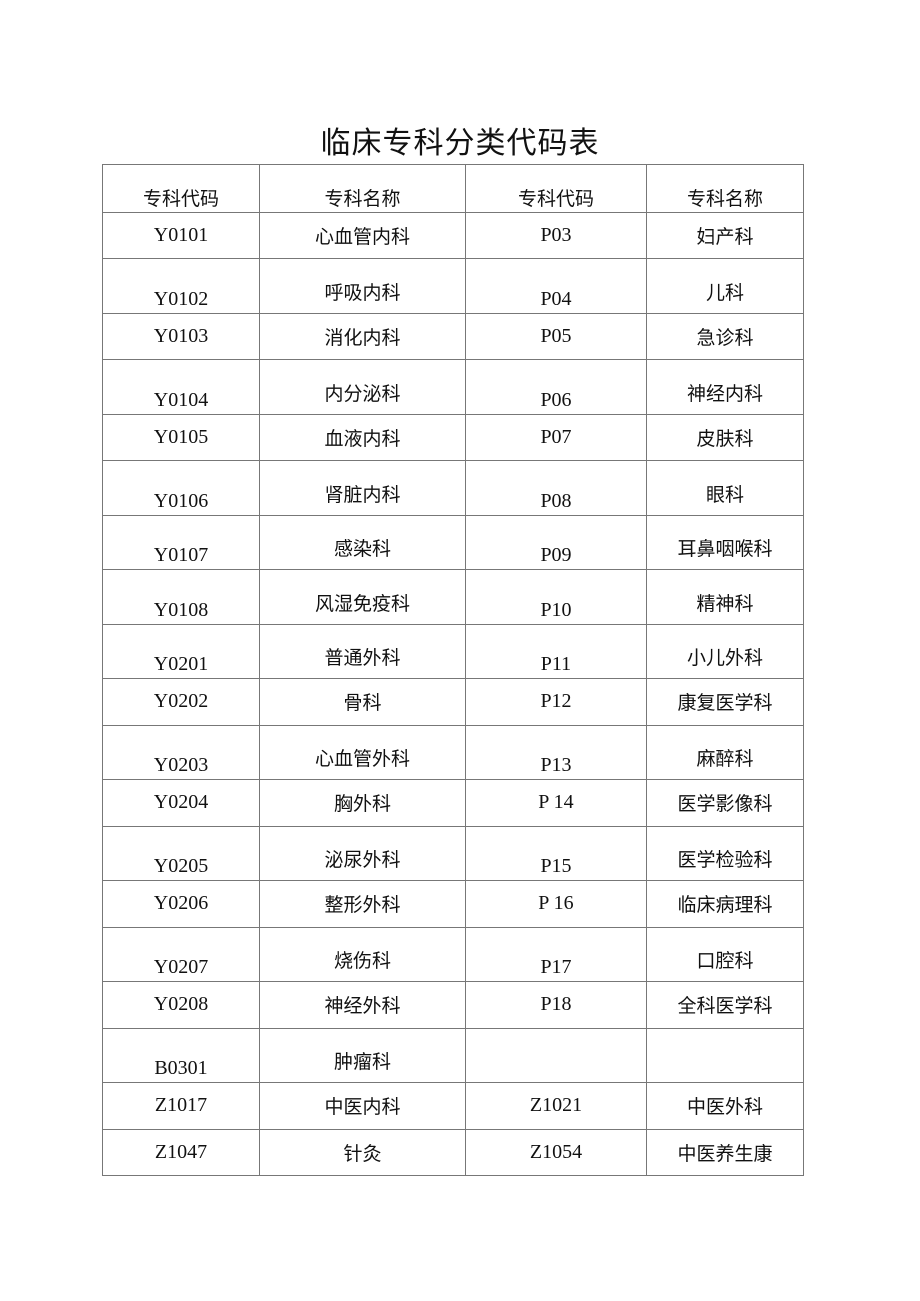 This screenshot has width=920, height=1301. I want to click on name-cell: 普通外科, so click(362, 651).